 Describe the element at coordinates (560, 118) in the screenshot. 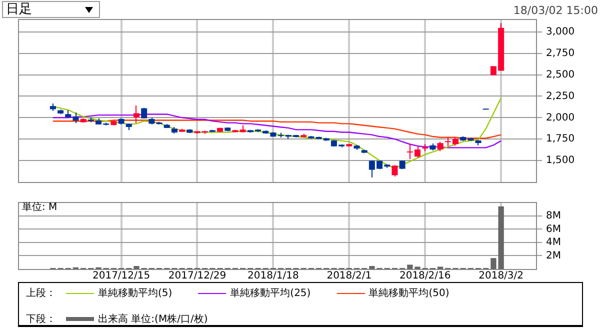

I see `y-tick-label: 2,000` at that location.